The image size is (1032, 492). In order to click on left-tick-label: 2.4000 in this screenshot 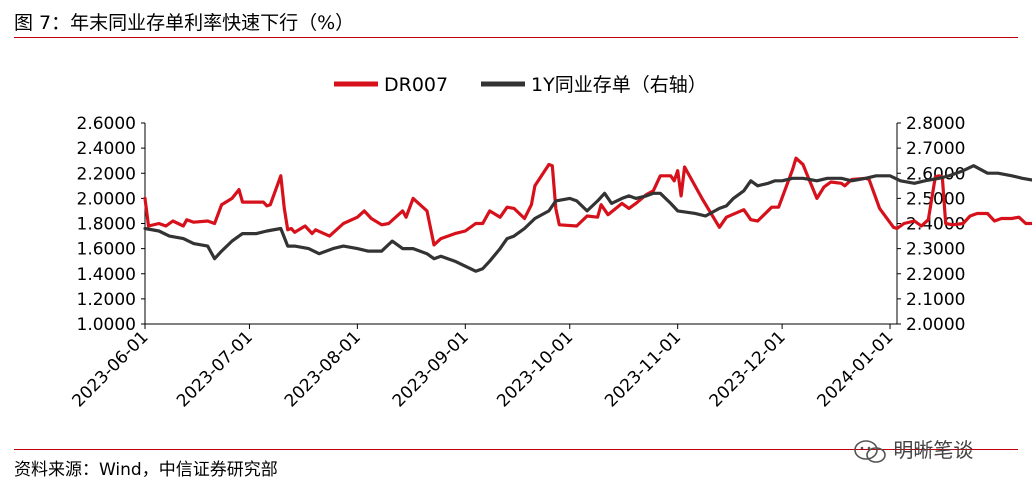, I will do `click(106, 149)`.